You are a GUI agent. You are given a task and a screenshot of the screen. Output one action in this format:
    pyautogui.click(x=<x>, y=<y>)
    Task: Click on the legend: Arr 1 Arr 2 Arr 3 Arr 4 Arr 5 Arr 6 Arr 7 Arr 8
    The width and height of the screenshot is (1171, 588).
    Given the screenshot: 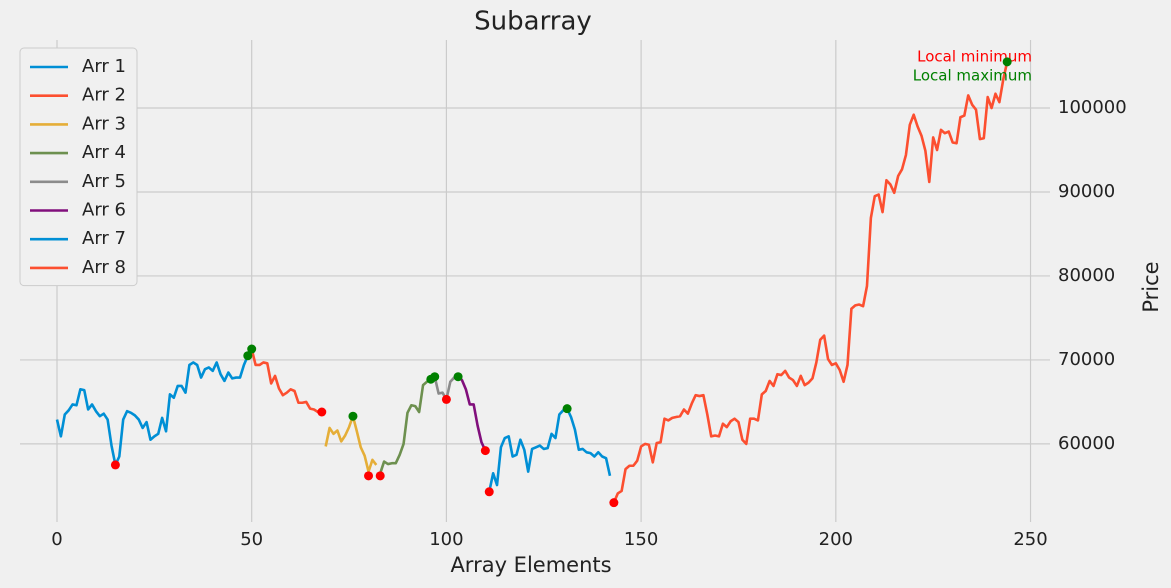 What is the action you would take?
    pyautogui.click(x=78, y=167)
    